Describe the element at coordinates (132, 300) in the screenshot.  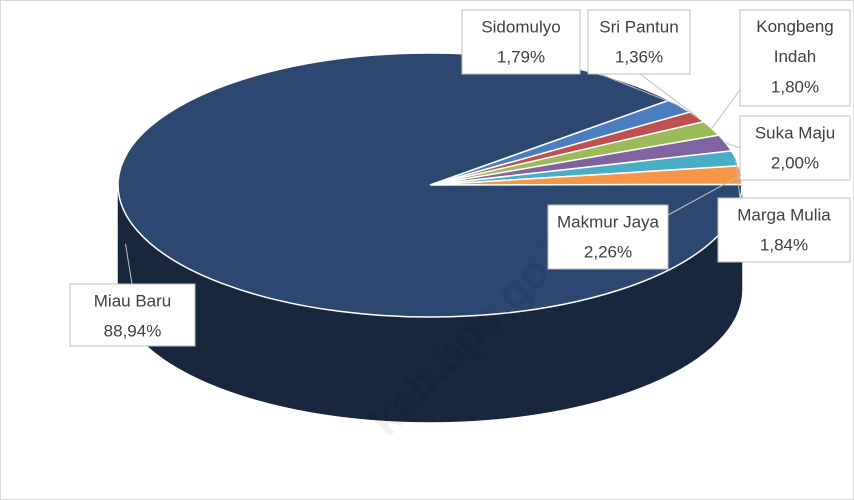
I see `label-name: Miau Baru` at that location.